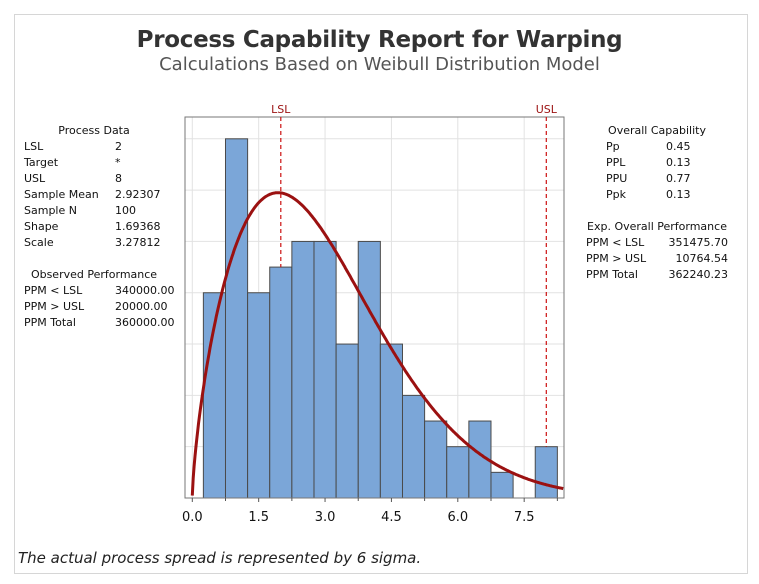 This screenshot has height=584, width=759. I want to click on stat-row: USL 8, so click(94, 179).